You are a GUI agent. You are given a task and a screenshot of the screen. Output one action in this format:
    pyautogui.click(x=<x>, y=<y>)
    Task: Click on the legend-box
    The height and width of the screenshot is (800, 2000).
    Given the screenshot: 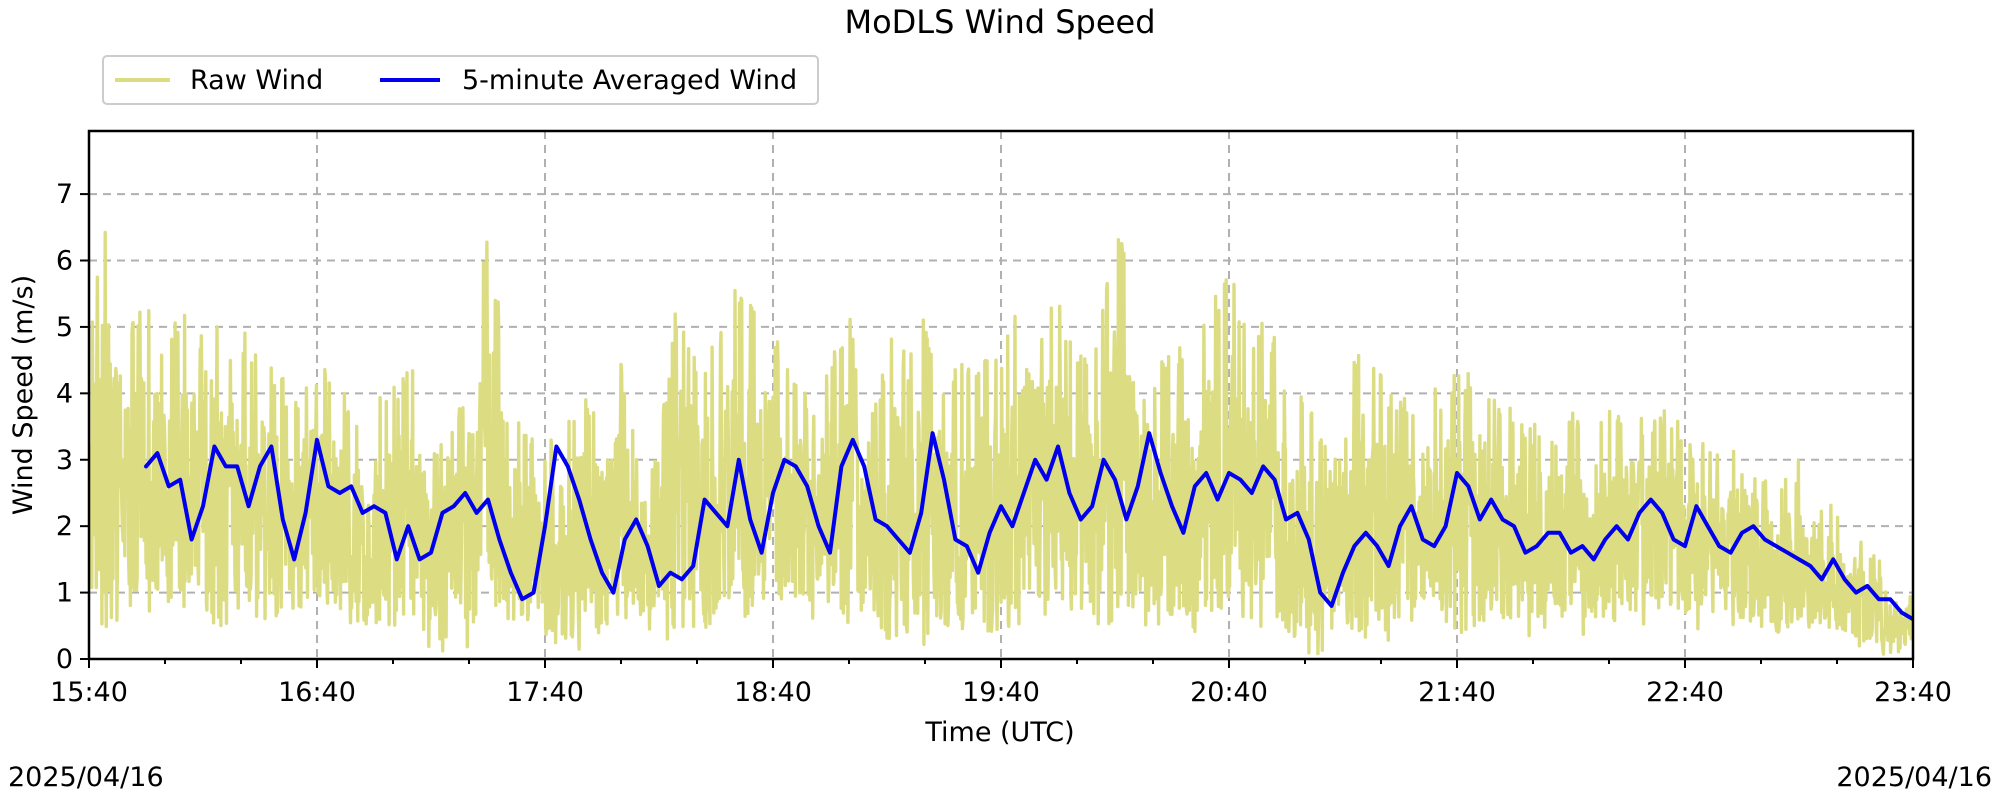 What is the action you would take?
    pyautogui.click(x=460, y=80)
    